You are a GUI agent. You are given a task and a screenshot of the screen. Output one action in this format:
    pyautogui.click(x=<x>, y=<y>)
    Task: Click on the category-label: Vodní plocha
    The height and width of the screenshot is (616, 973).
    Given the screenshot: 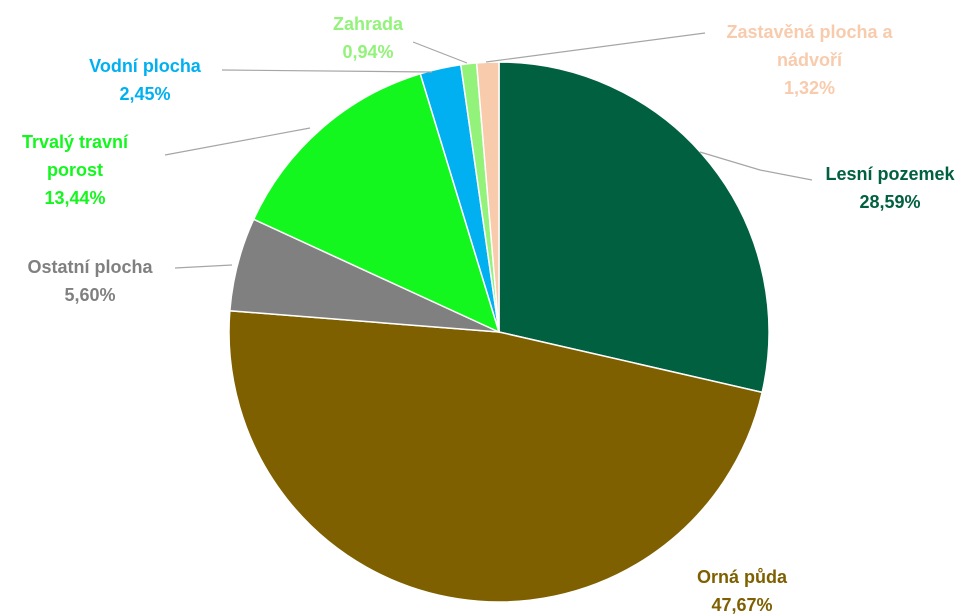 What is the action you would take?
    pyautogui.click(x=145, y=66)
    